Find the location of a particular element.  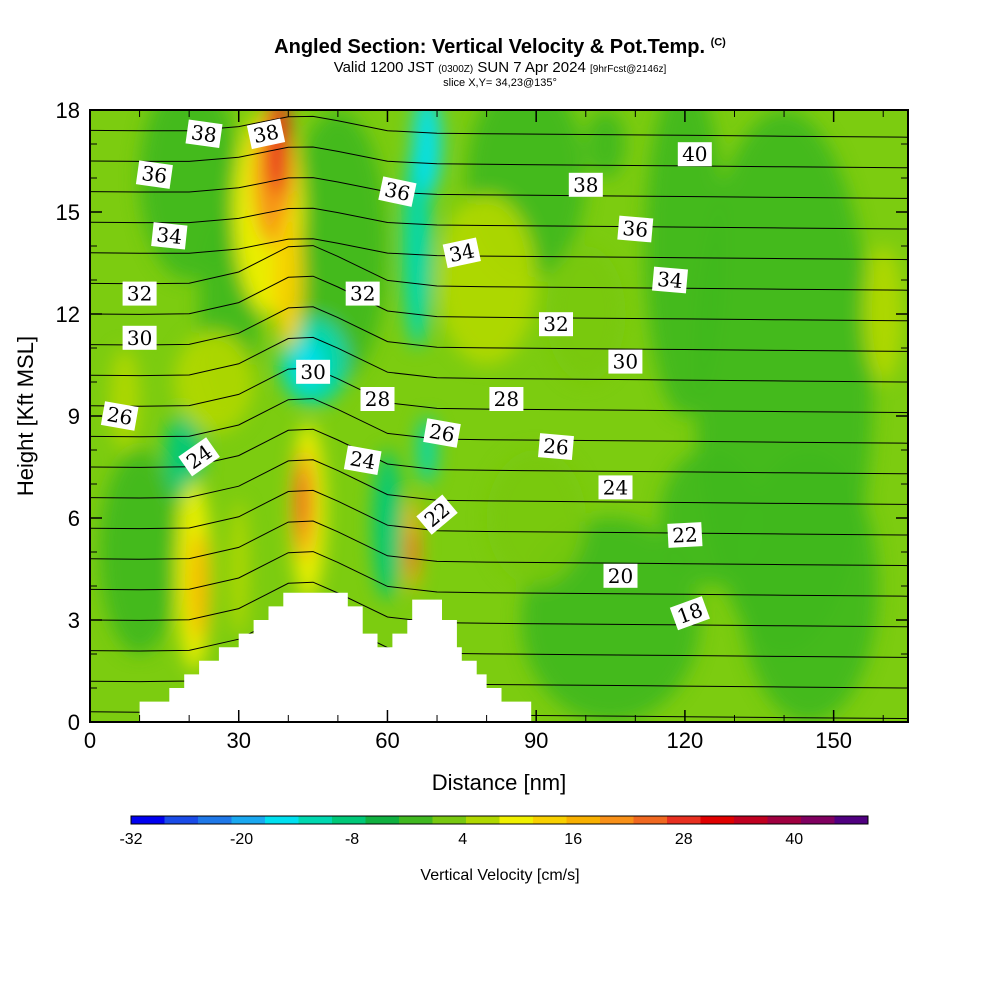

y-tick-label: 0 is located at coordinates (74, 722).